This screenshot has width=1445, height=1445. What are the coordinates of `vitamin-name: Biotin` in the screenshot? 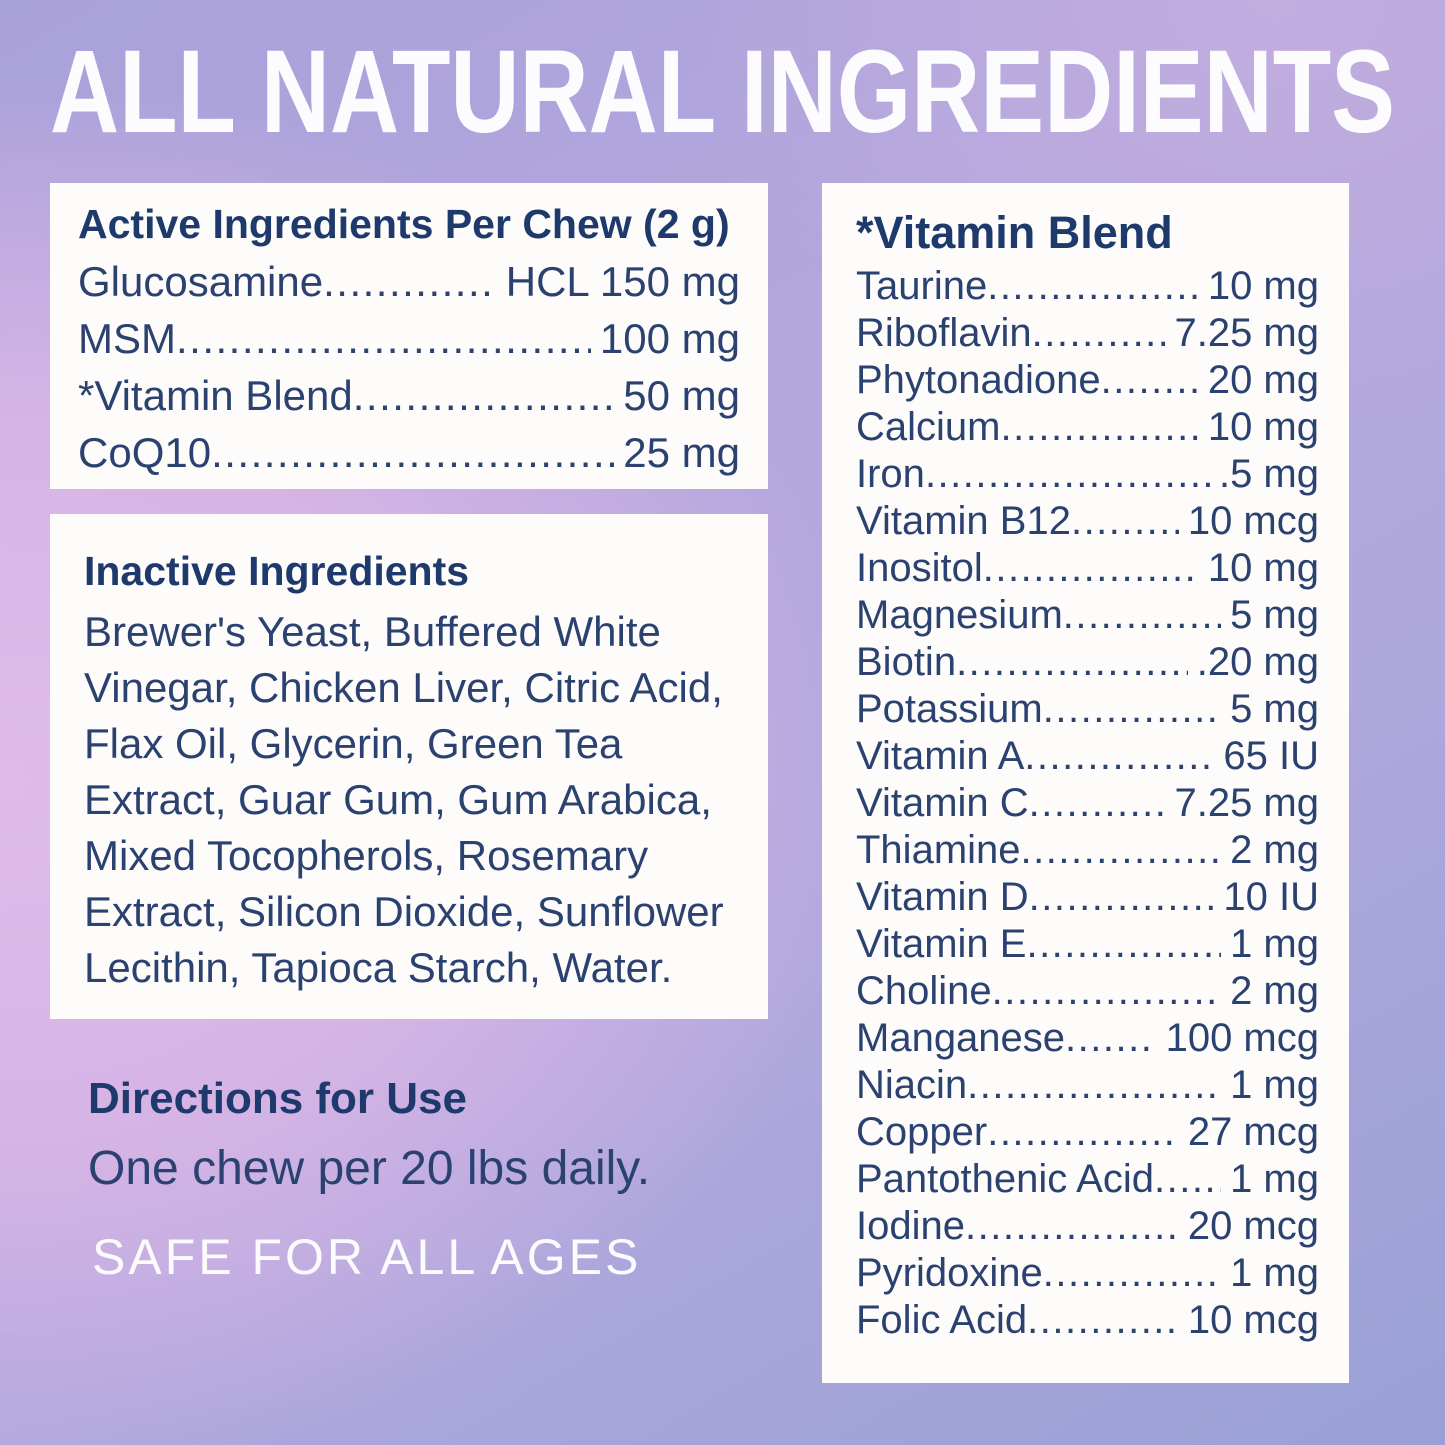 It's located at (906, 662).